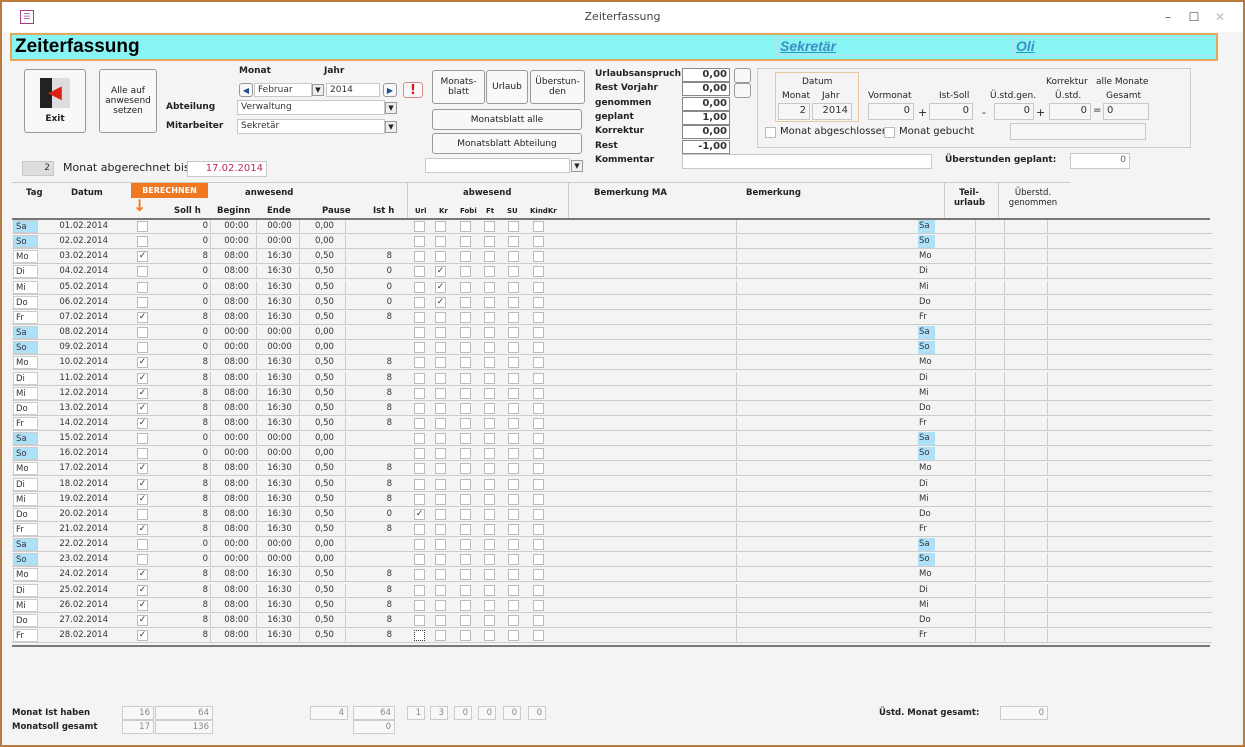  I want to click on absence-checkbox: ✓, so click(440, 287).